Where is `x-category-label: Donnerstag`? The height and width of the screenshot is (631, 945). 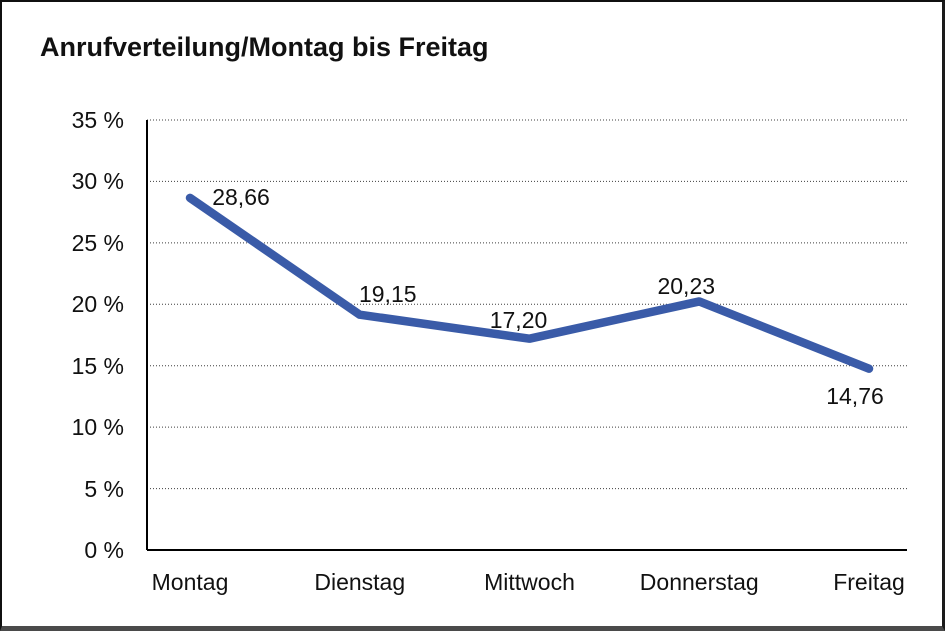
x-category-label: Donnerstag is located at coordinates (699, 582).